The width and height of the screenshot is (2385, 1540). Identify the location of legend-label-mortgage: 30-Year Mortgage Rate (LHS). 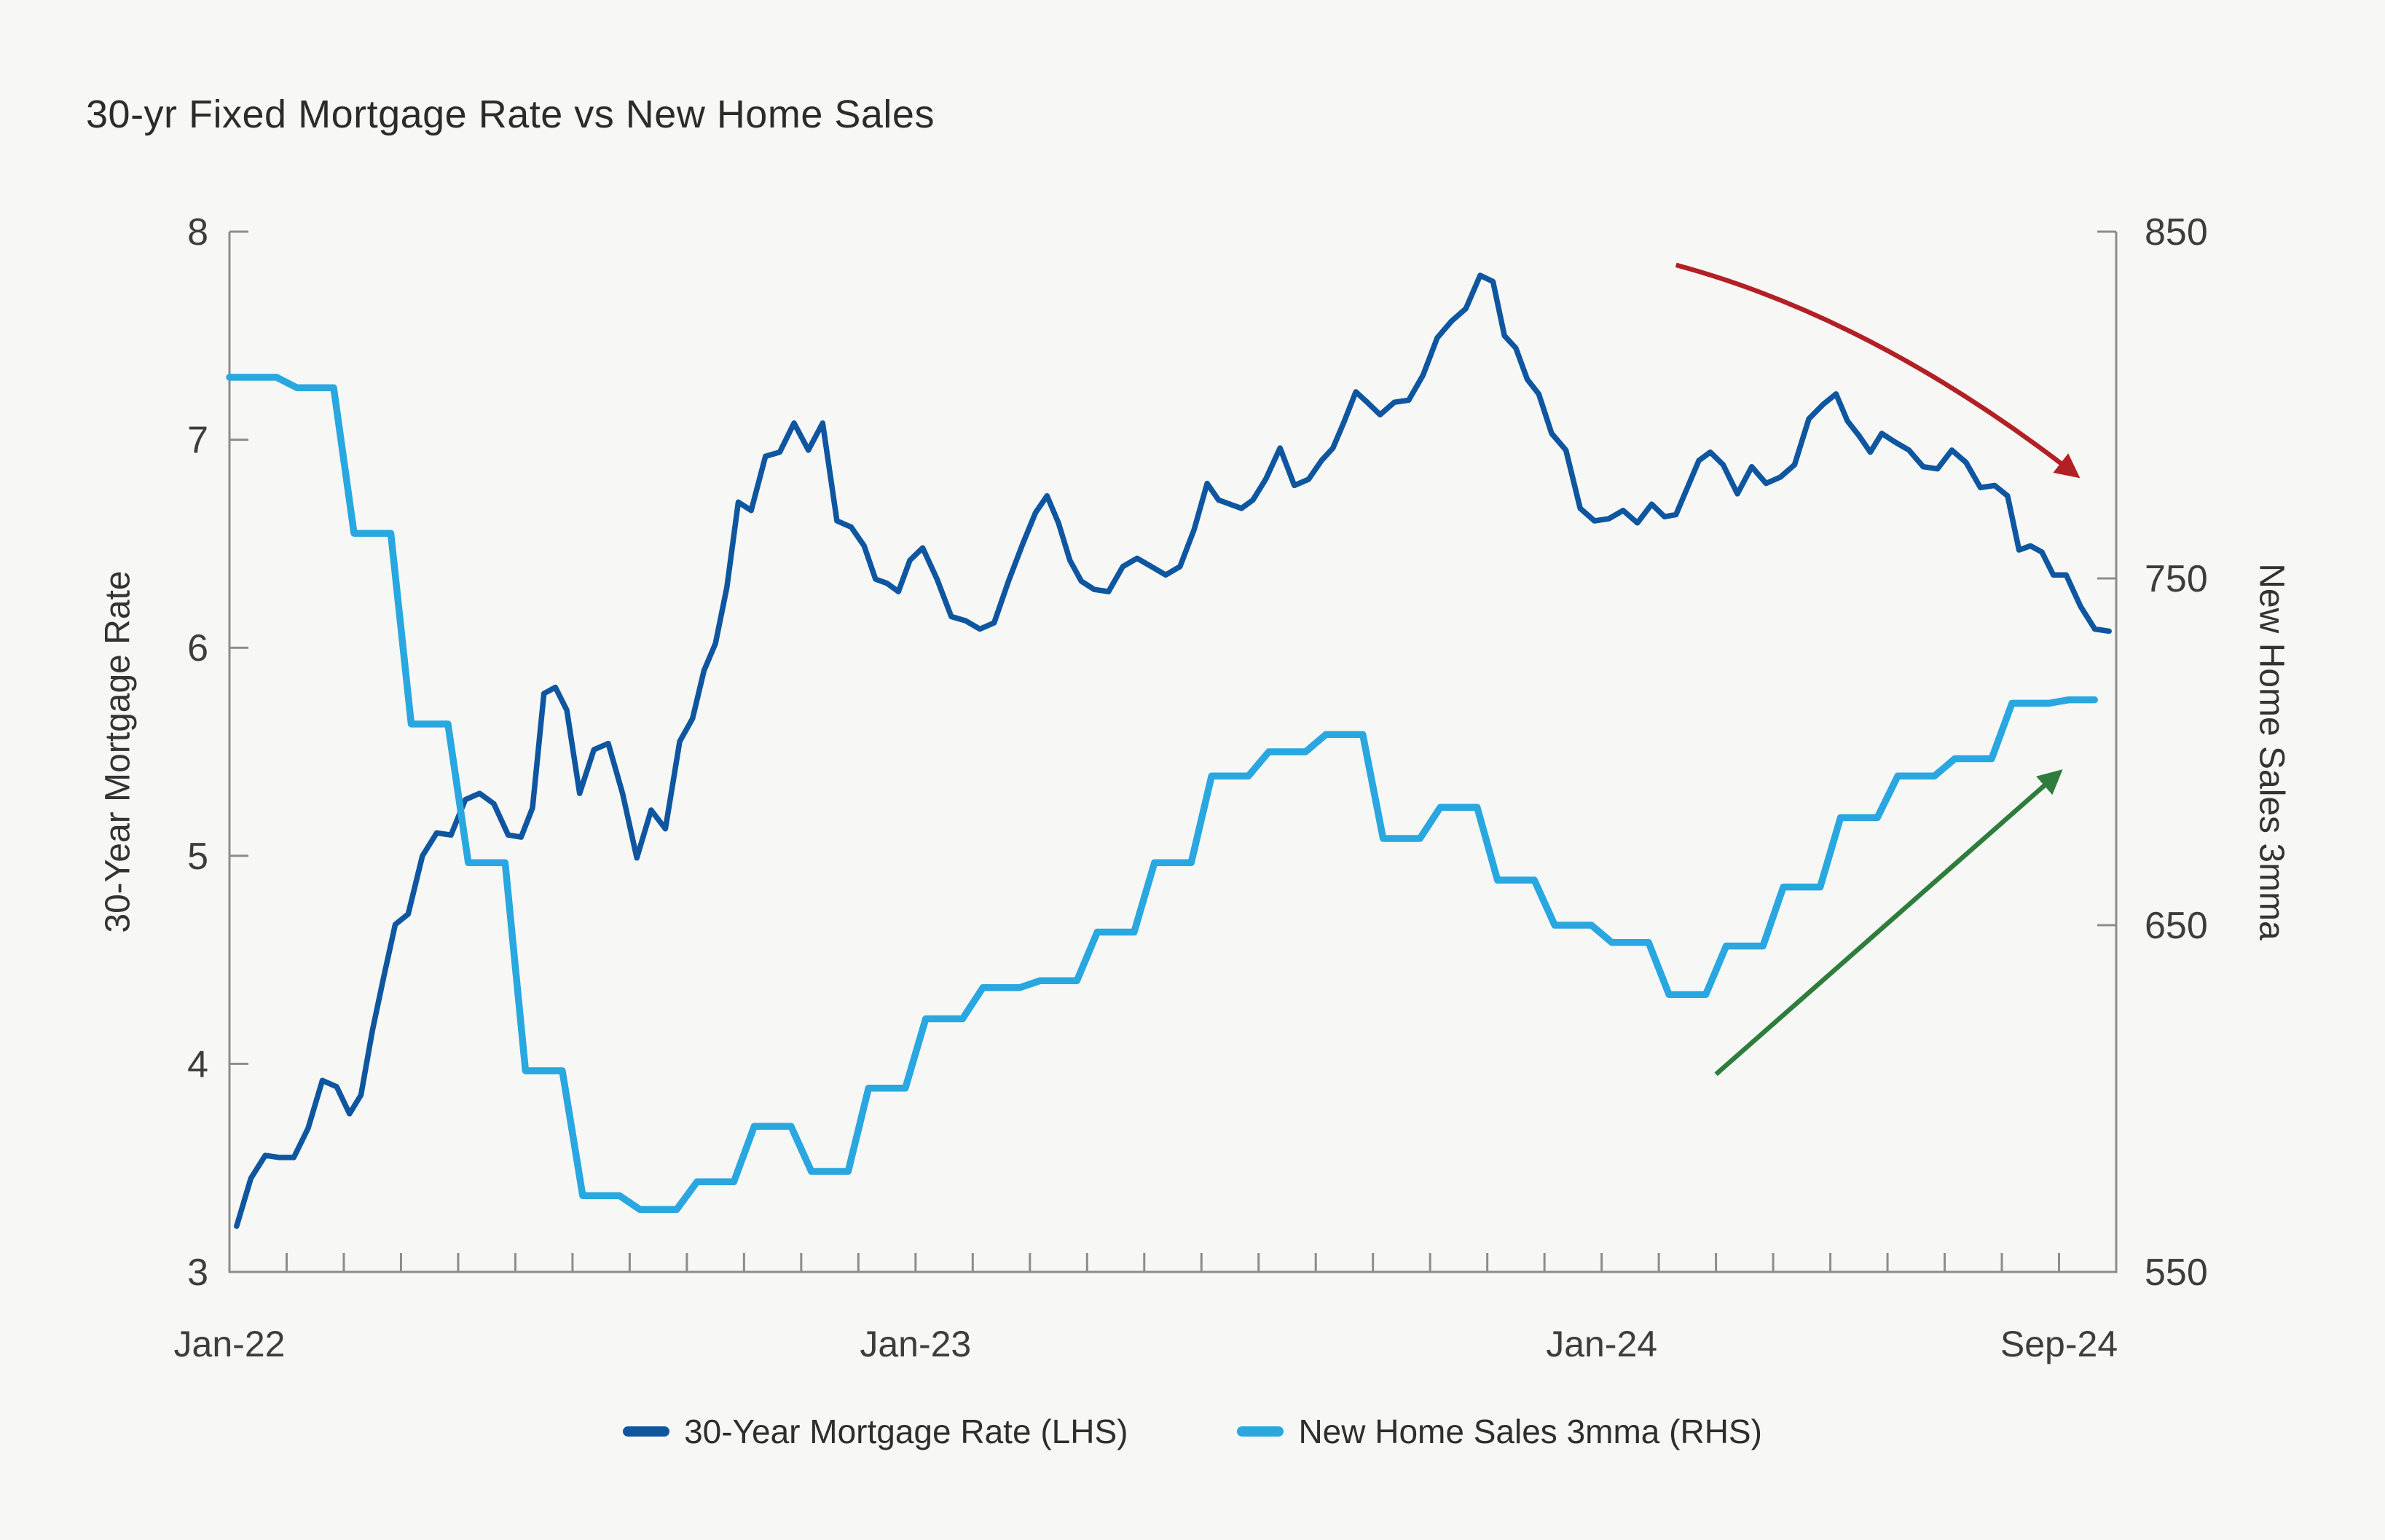
(906, 1431).